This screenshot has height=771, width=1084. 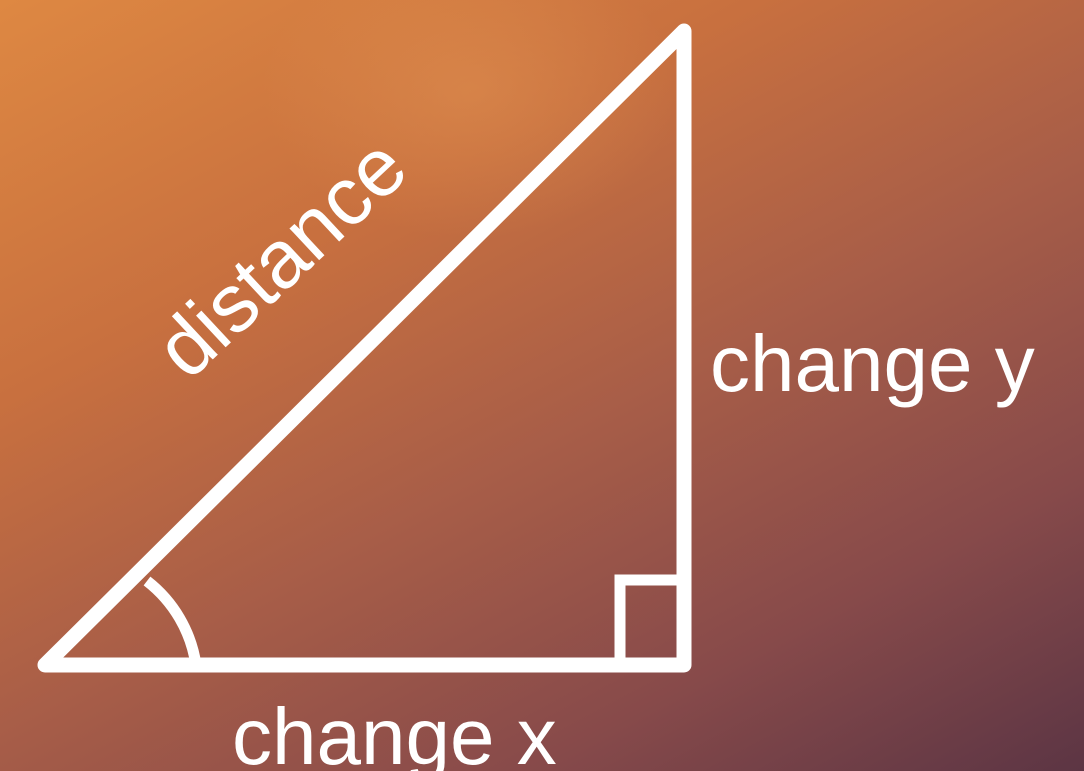 What do you see at coordinates (172, 621) in the screenshot?
I see `angle-arc` at bounding box center [172, 621].